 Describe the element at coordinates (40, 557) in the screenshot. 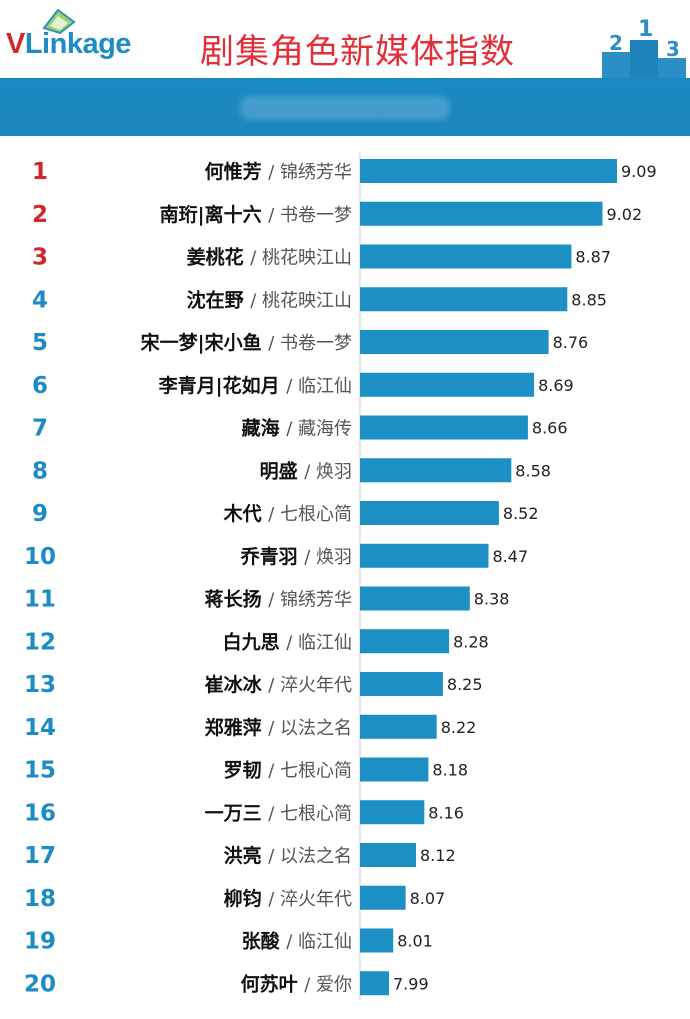

I see `rank-label: 10` at that location.